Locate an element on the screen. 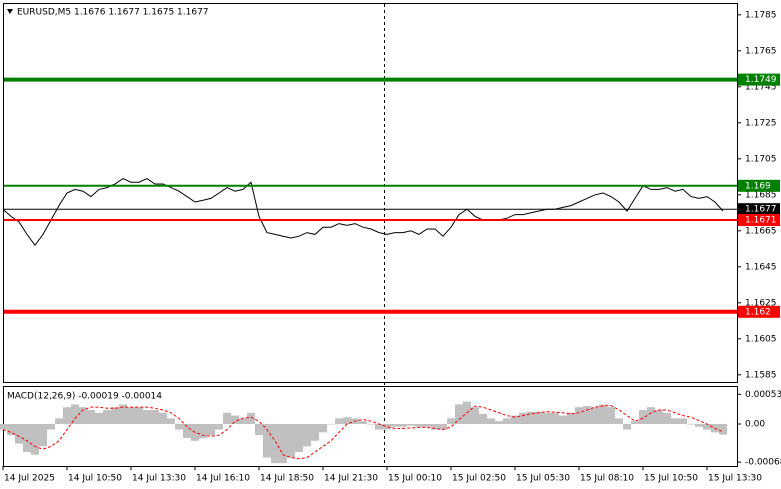  x-tick-label: 15 Jul 05:30 is located at coordinates (543, 479).